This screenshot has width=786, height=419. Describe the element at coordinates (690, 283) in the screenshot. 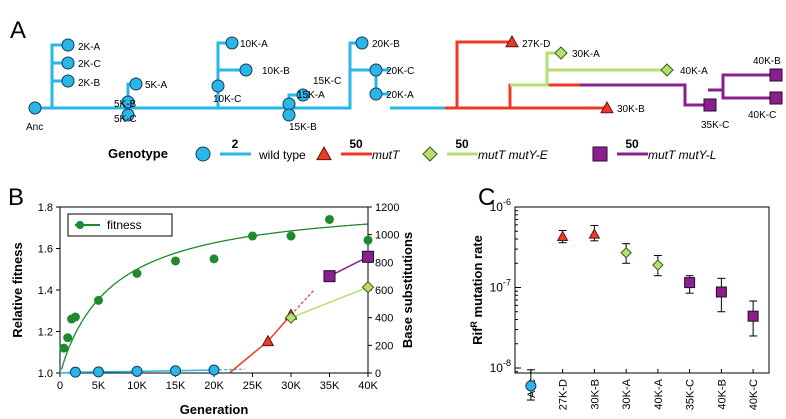

I see `mutation-rate-point-35k-c` at that location.